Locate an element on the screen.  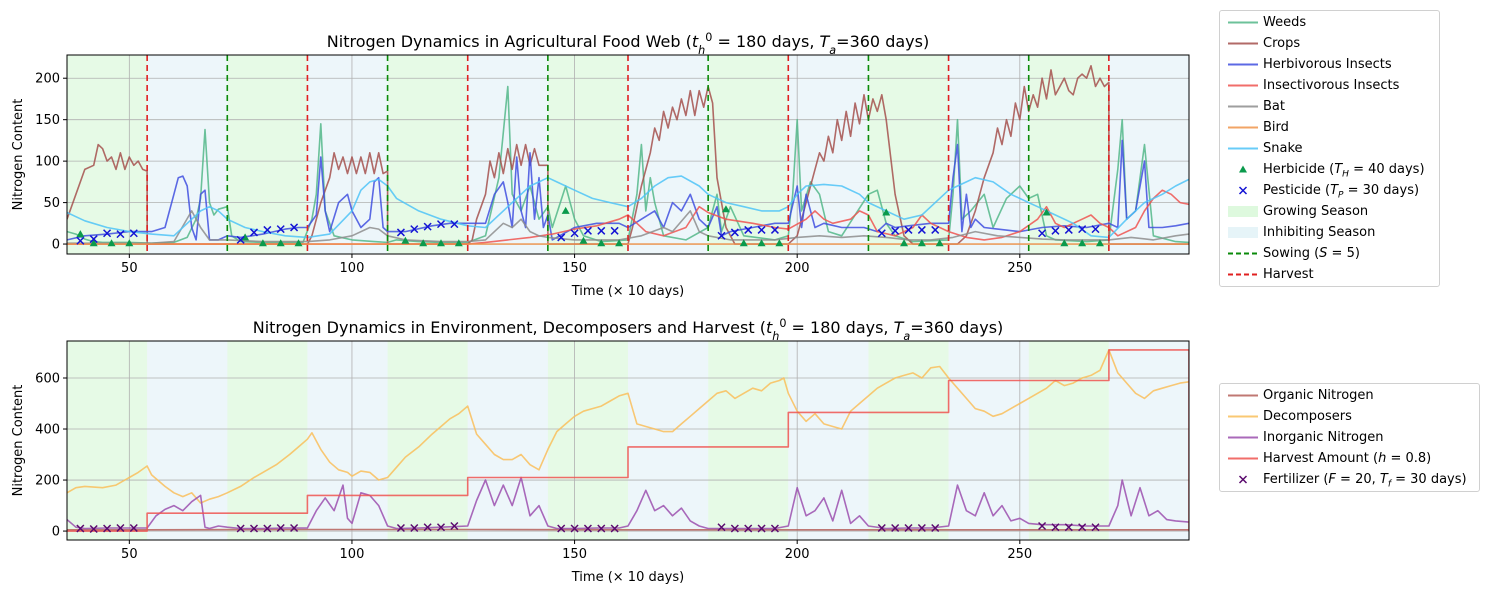
legend-label: Herbicide (TH = 40 days) is located at coordinates (1344, 171).